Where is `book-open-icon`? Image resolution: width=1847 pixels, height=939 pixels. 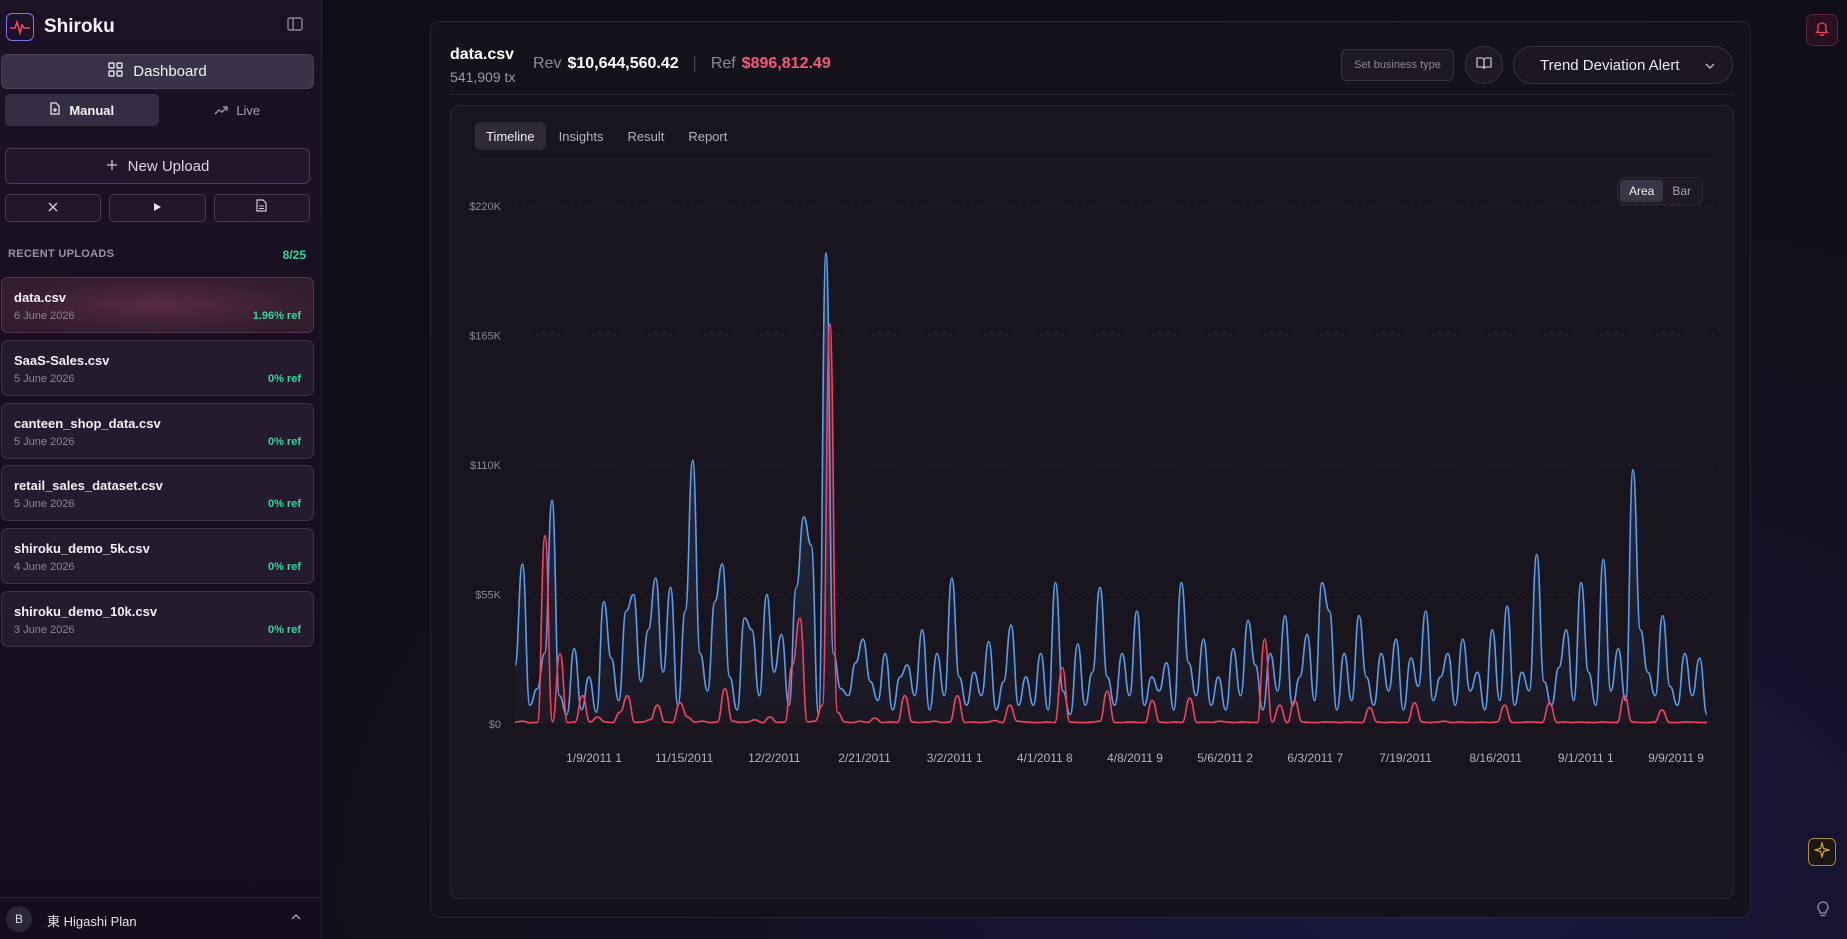 book-open-icon is located at coordinates (1484, 65).